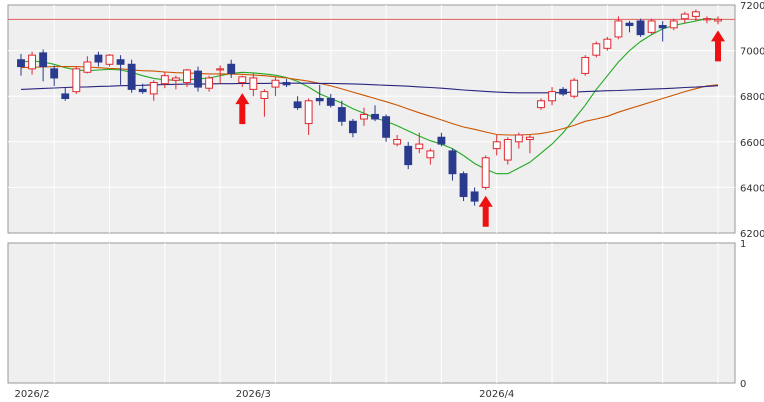 This screenshot has height=402, width=764. What do you see at coordinates (752, 52) in the screenshot?
I see `price-y-tick-label: 7000` at bounding box center [752, 52].